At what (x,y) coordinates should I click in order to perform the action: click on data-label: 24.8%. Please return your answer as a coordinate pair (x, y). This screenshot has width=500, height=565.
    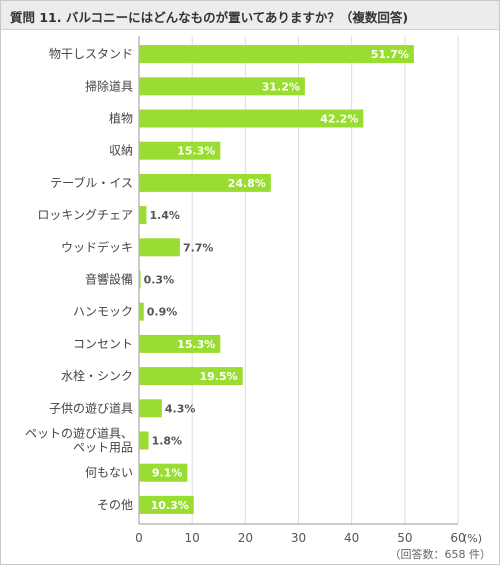
    Looking at the image, I should click on (247, 183).